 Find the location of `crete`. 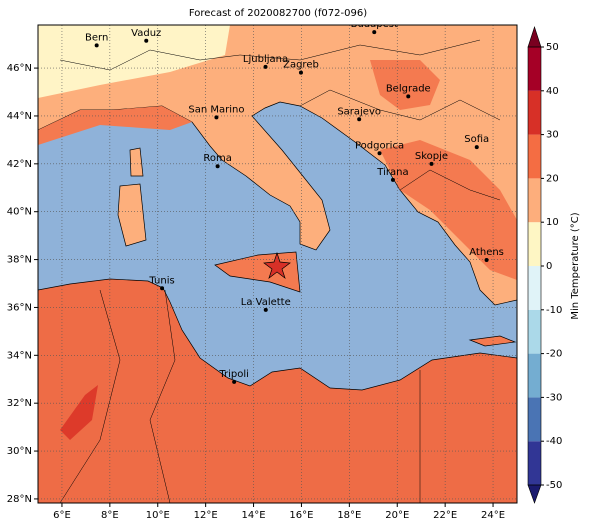

crete is located at coordinates (492, 341).